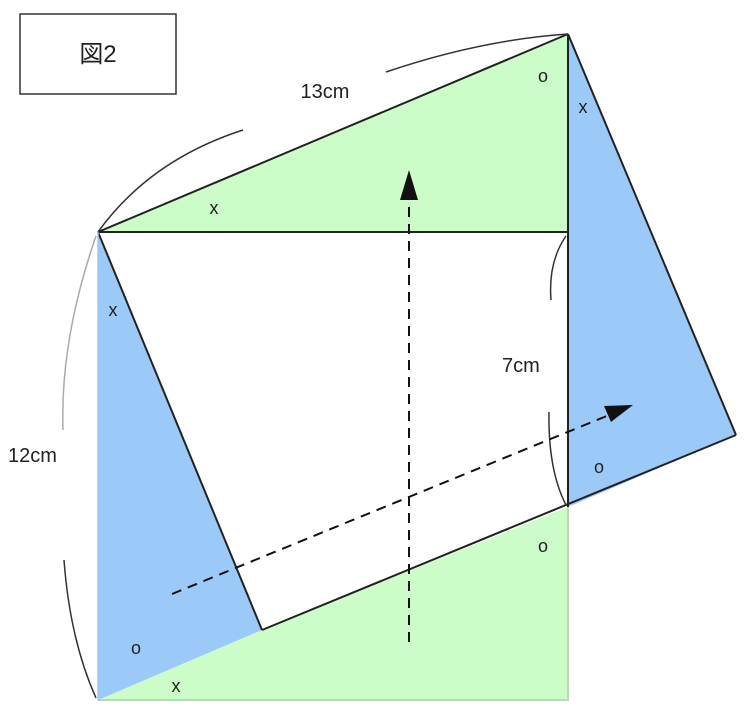 The width and height of the screenshot is (756, 728). What do you see at coordinates (180, 431) in the screenshot?
I see `hypotenuse-left` at bounding box center [180, 431].